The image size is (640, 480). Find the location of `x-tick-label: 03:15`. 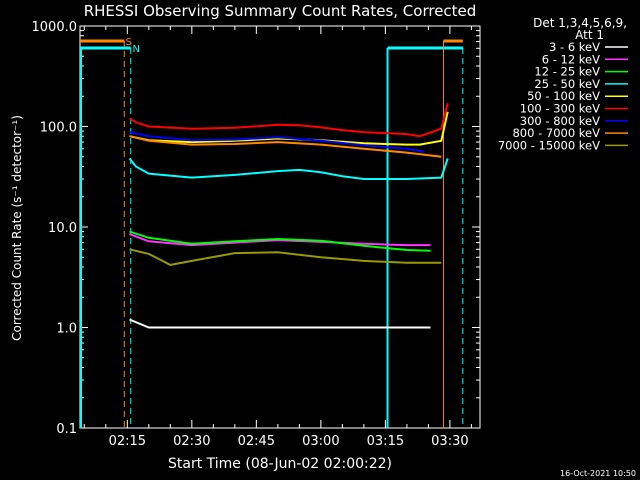

x-tick-label: 03:15 is located at coordinates (385, 441).